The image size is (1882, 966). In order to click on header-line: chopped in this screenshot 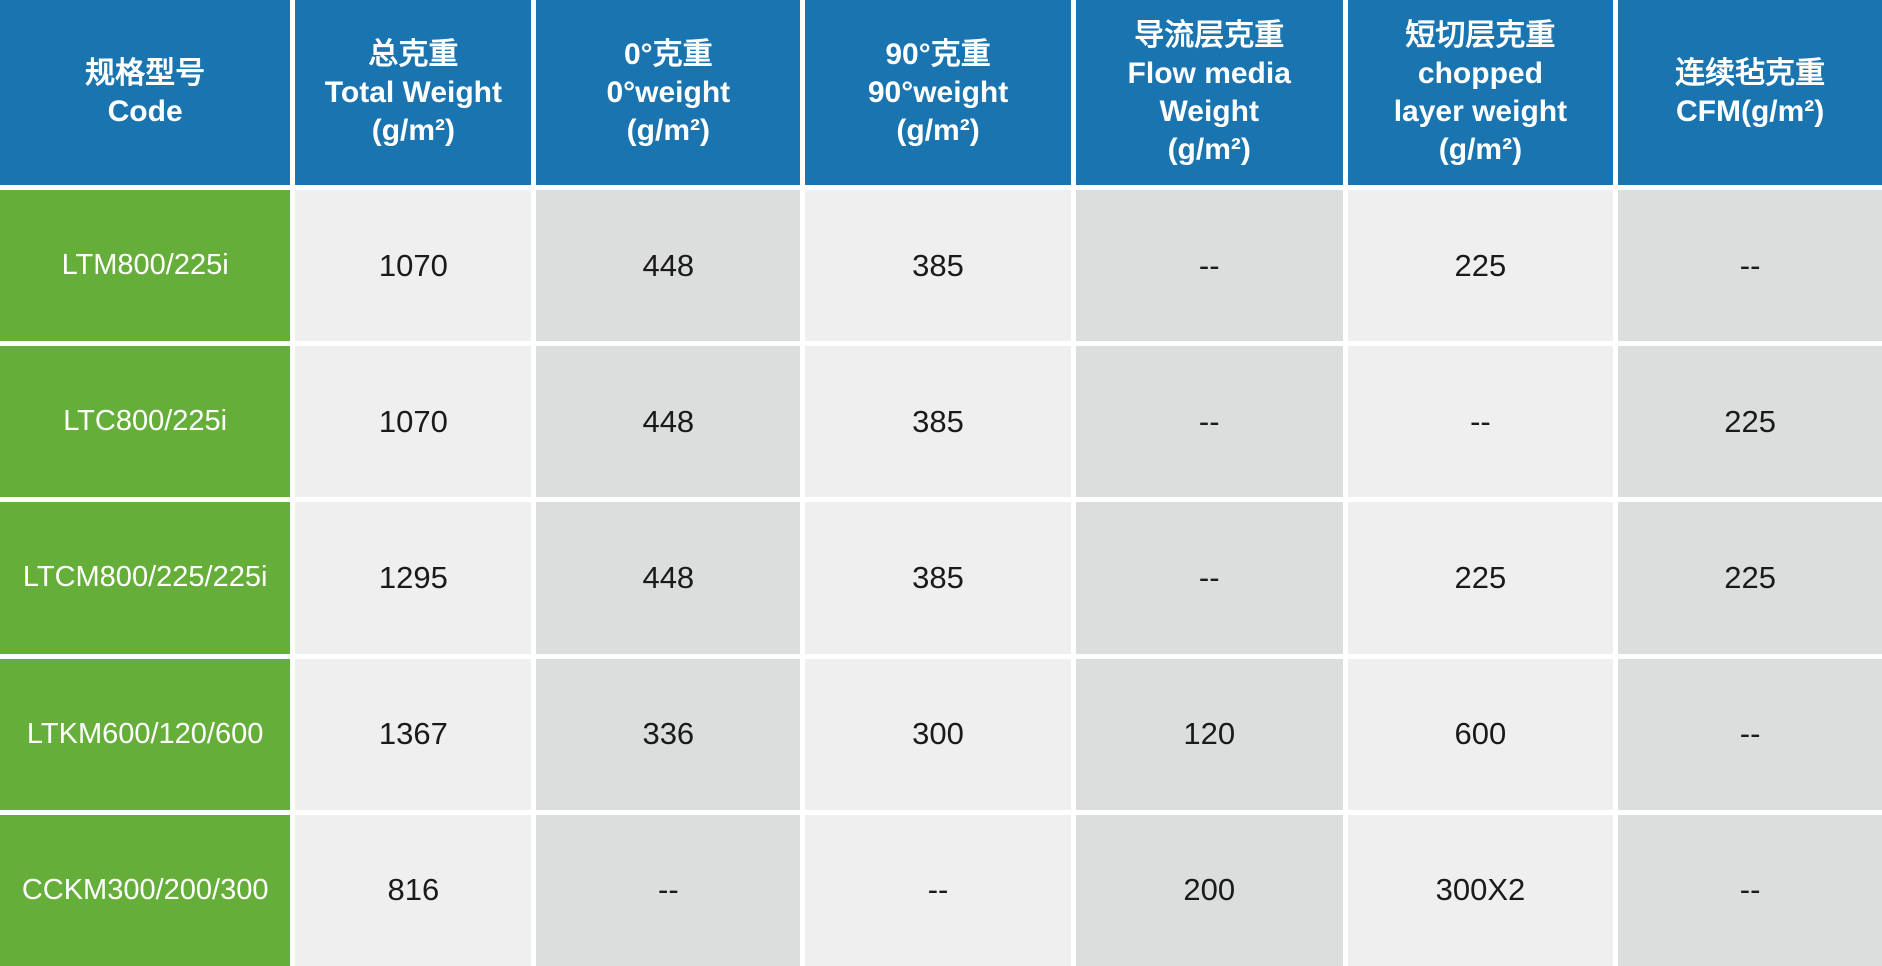, I will do `click(1480, 73)`.